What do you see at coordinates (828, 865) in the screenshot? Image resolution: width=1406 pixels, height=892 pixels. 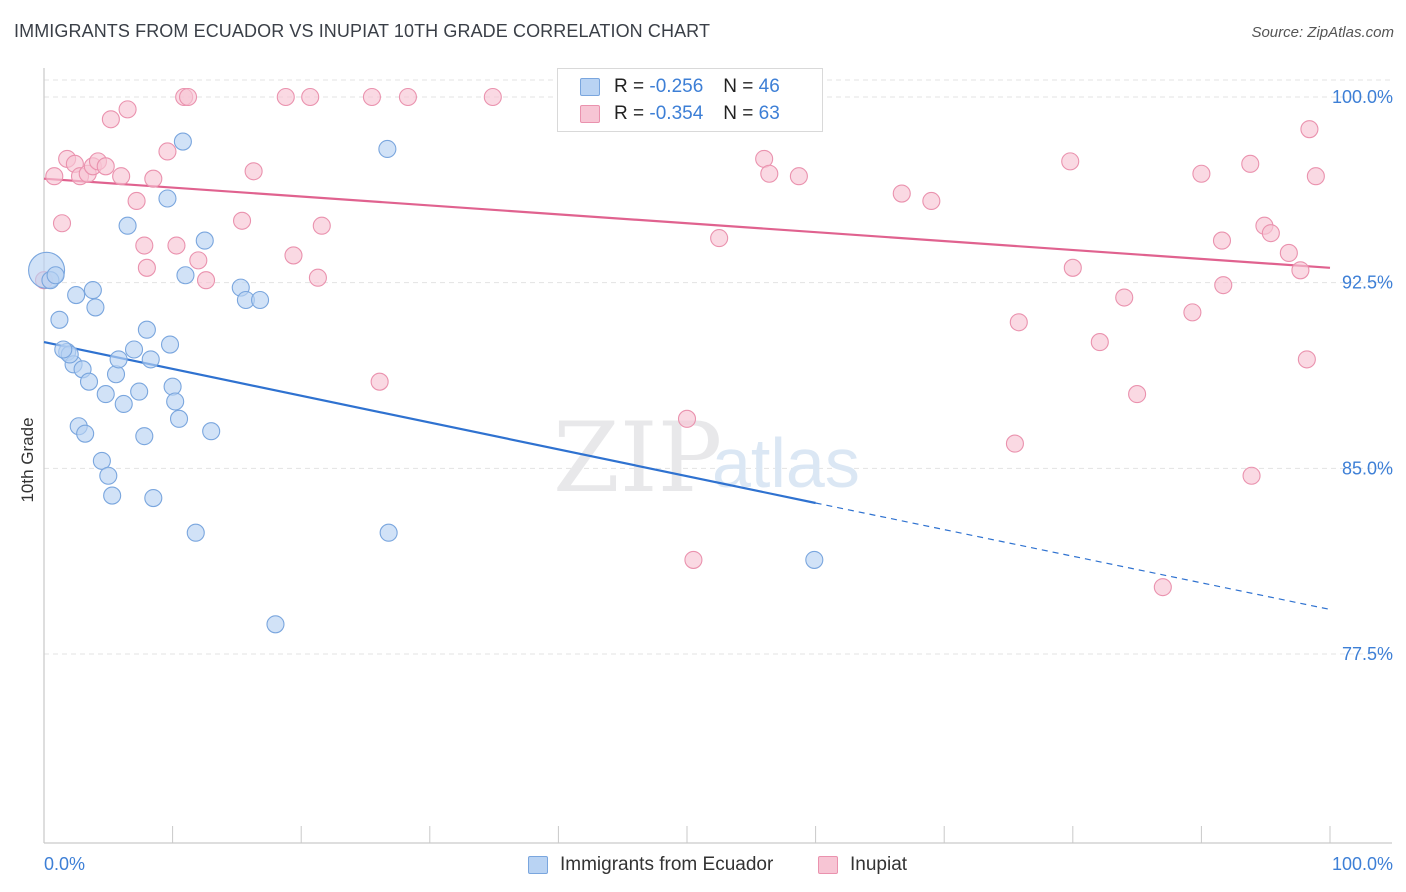 I see `bottom-legend-swatch-inupiat` at bounding box center [828, 865].